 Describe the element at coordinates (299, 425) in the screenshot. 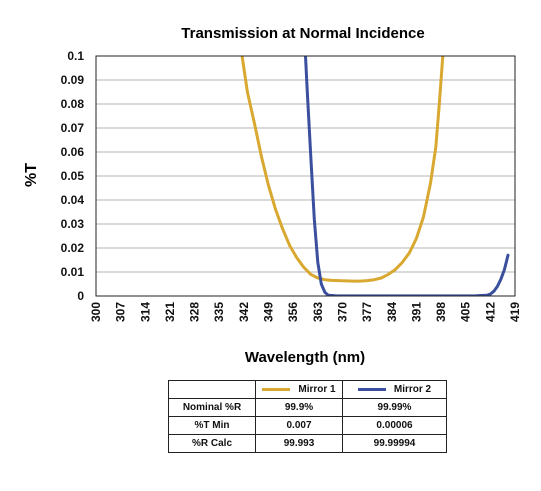

I see `mirror-1-value: 0.007` at that location.